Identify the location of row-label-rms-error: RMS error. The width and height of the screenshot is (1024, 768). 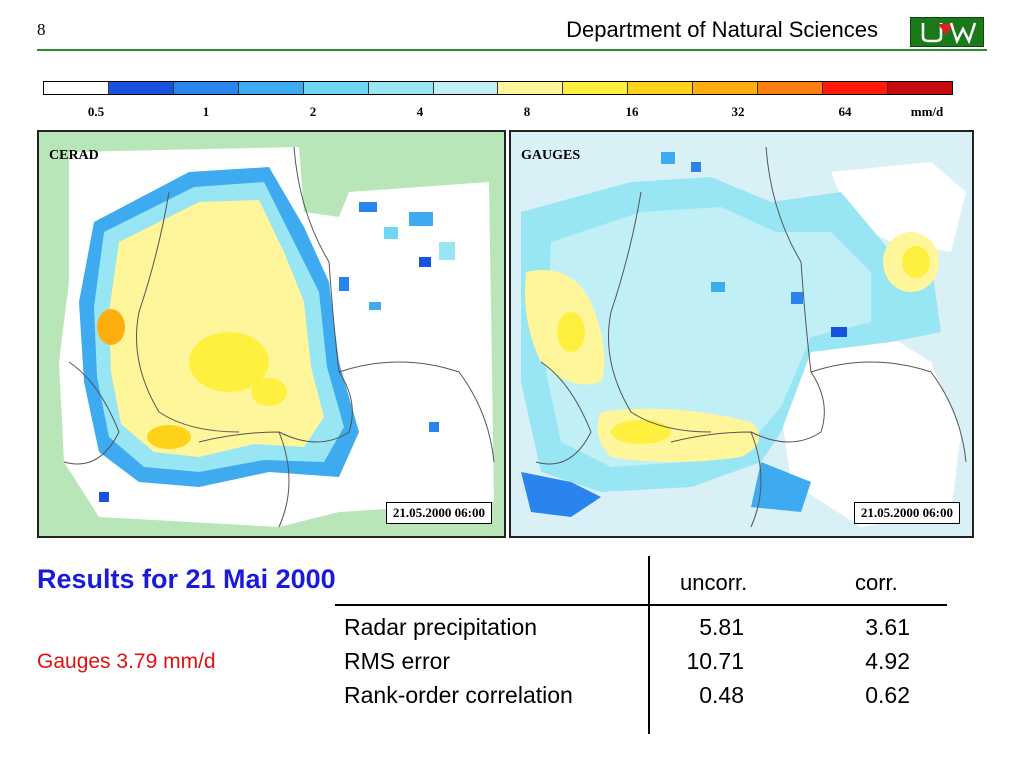
(397, 661).